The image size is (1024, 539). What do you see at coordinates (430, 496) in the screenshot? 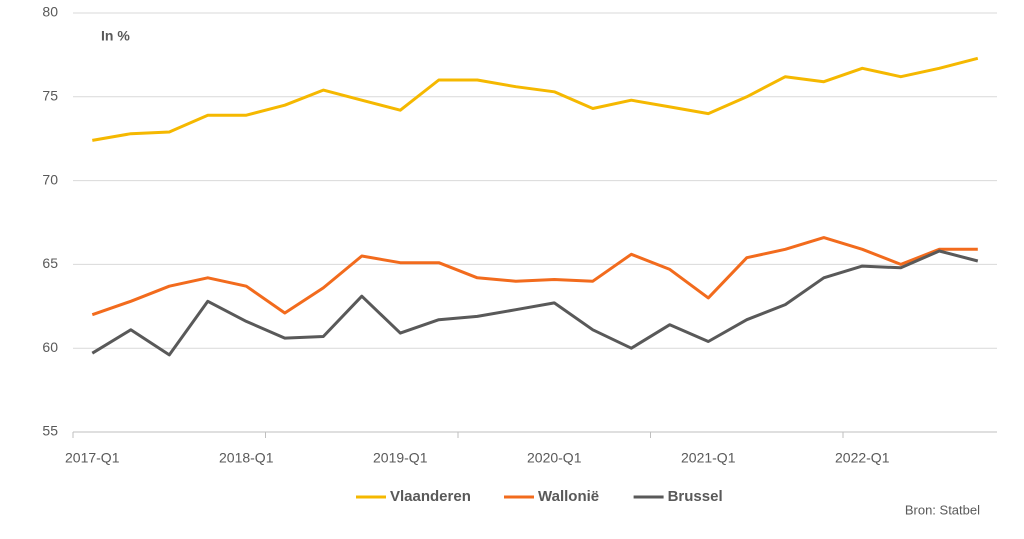
I see `legend-label: Vlaanderen` at bounding box center [430, 496].